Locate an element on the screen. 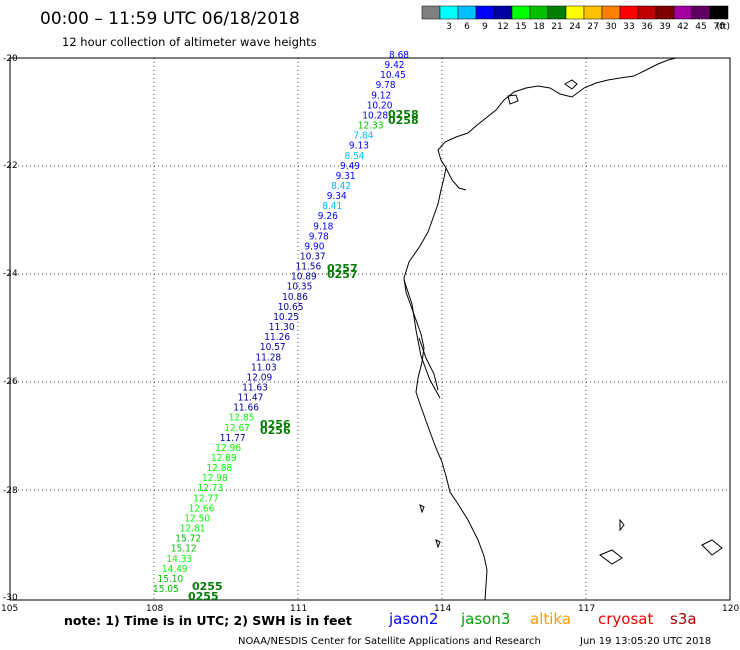 Image resolution: width=740 pixels, height=650 pixels. legend-label: 15 is located at coordinates (520, 27).